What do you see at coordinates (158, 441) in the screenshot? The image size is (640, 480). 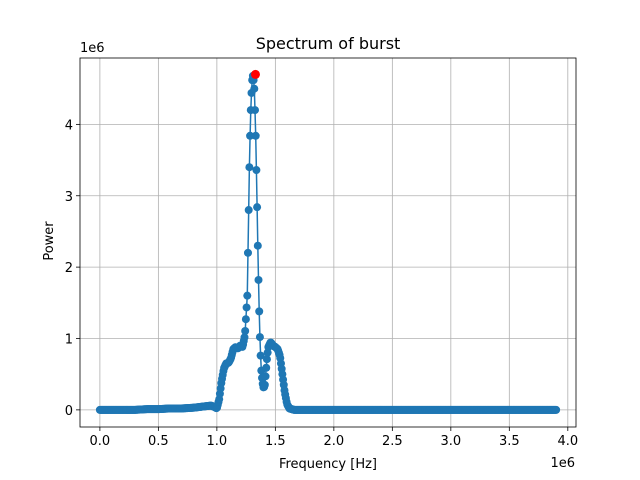 I see `x-tick-label: 0.5` at bounding box center [158, 441].